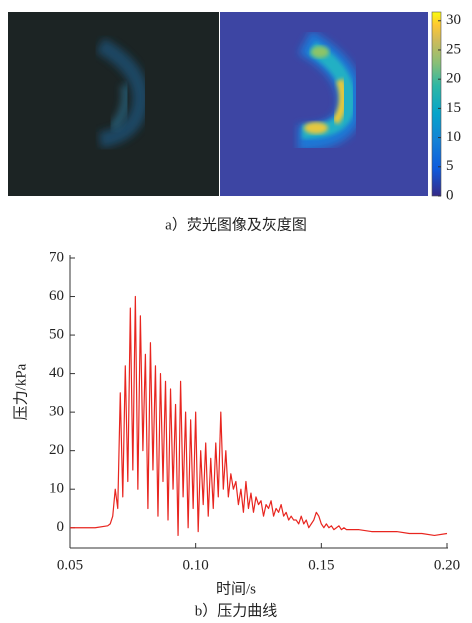  I want to click on colorbar-tick-label: 0, so click(450, 195).